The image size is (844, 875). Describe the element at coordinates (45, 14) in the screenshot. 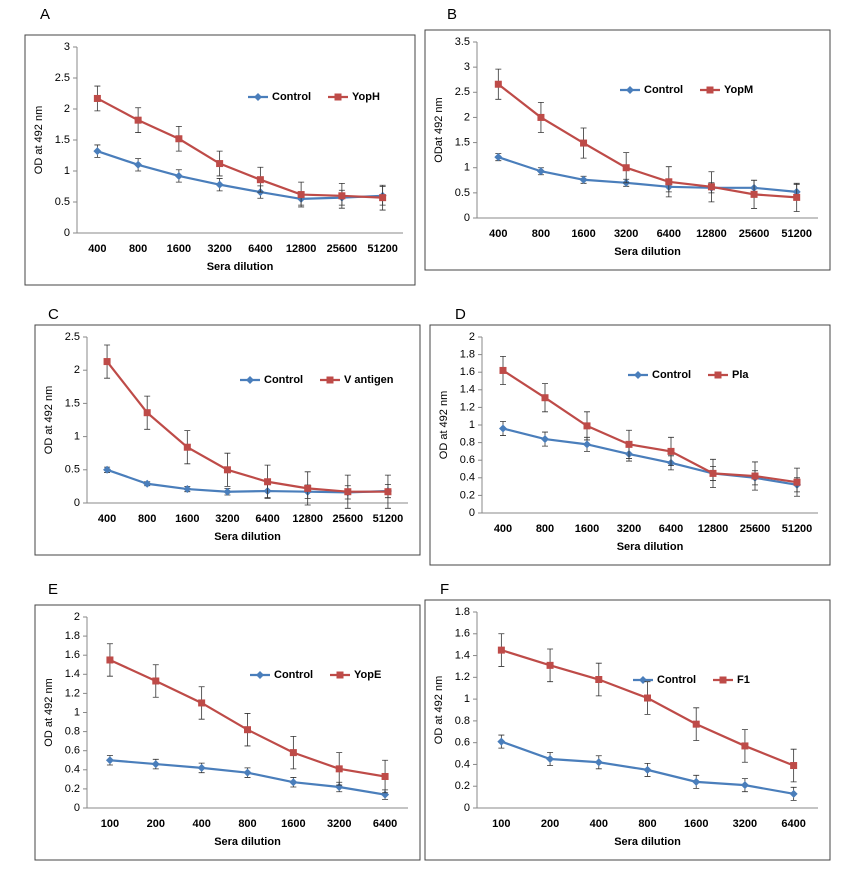

I see `panel-letter: A` at that location.